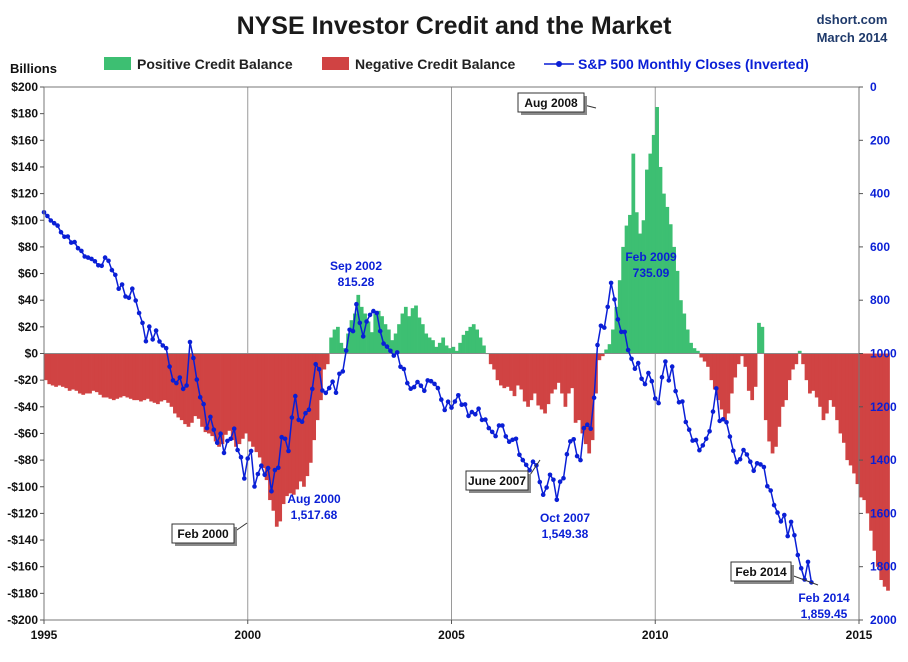 Image resolution: width=908 pixels, height=662 pixels. Describe the element at coordinates (551, 102) in the screenshot. I see `annotation-box` at that location.